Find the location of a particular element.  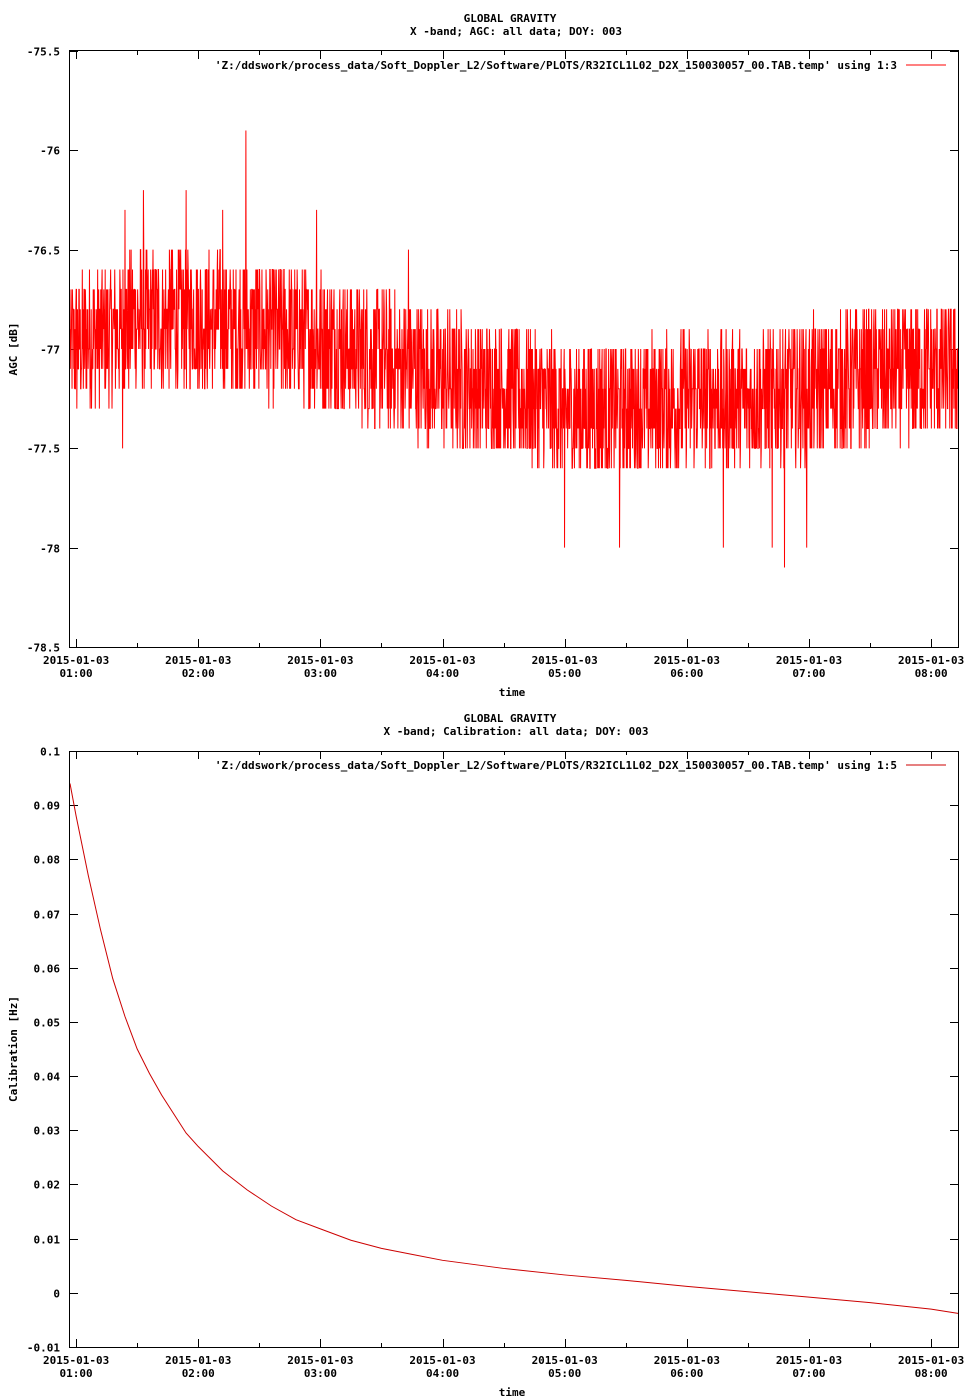

y-tick-label: -0.01 is located at coordinates (43, 1348).